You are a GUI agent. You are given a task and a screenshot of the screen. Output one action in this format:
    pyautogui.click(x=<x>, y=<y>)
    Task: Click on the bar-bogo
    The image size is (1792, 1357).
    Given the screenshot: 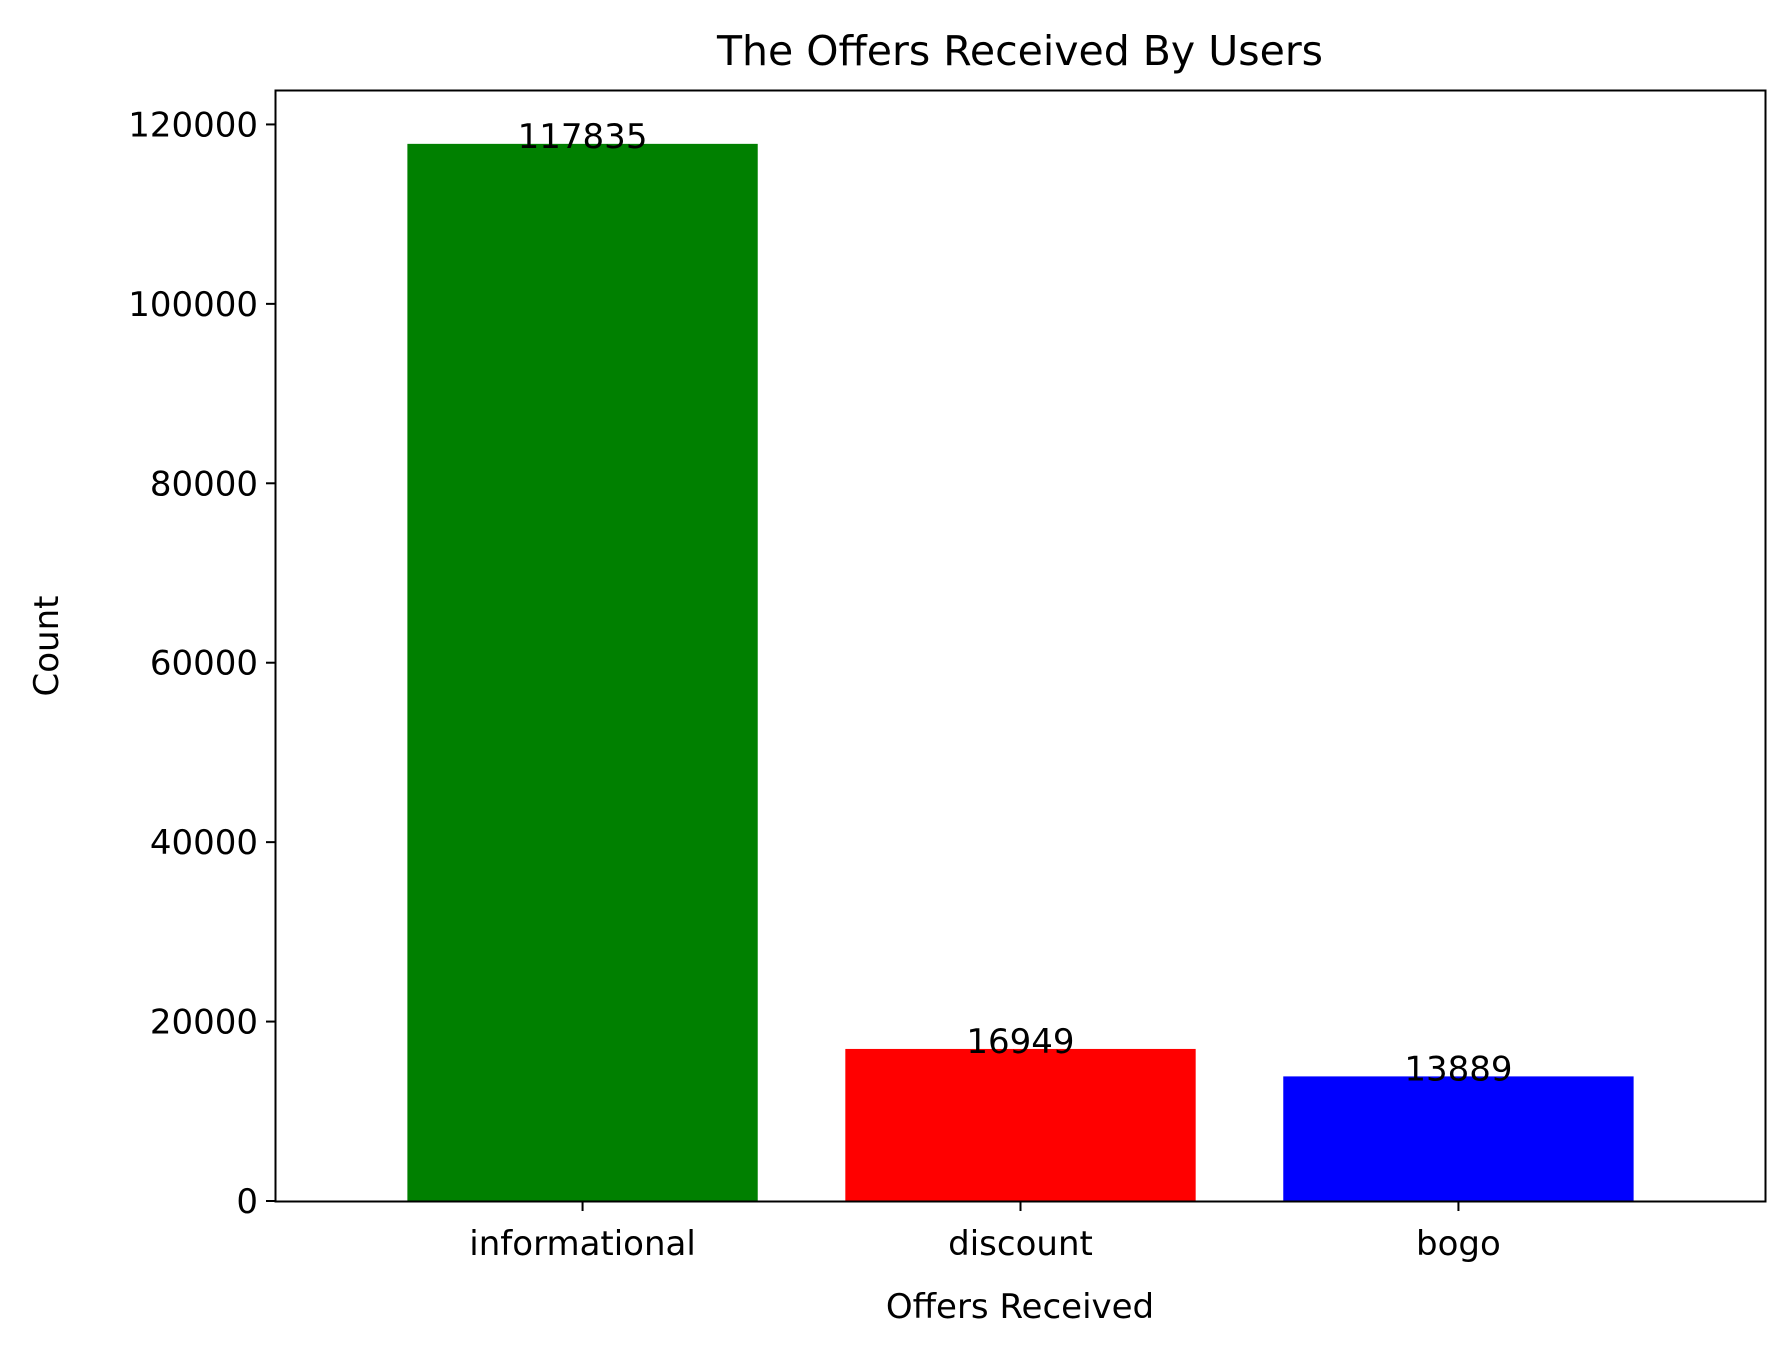 What is the action you would take?
    pyautogui.click(x=1458, y=1138)
    